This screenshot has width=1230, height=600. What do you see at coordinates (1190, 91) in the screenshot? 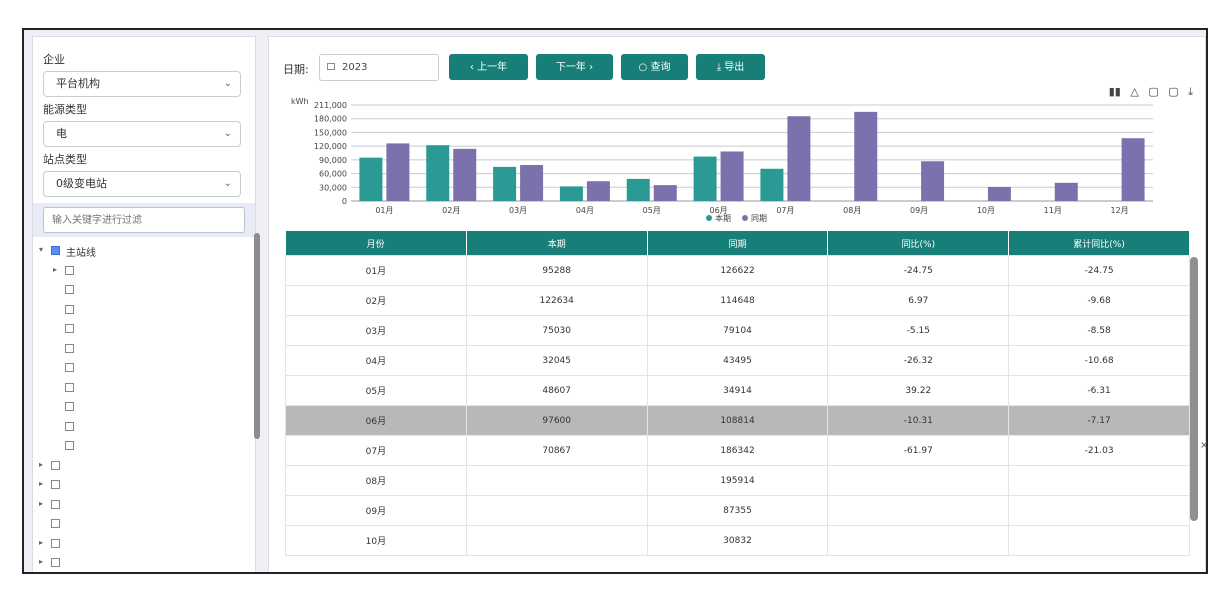
I see `download-icon: ⤓` at bounding box center [1190, 91].